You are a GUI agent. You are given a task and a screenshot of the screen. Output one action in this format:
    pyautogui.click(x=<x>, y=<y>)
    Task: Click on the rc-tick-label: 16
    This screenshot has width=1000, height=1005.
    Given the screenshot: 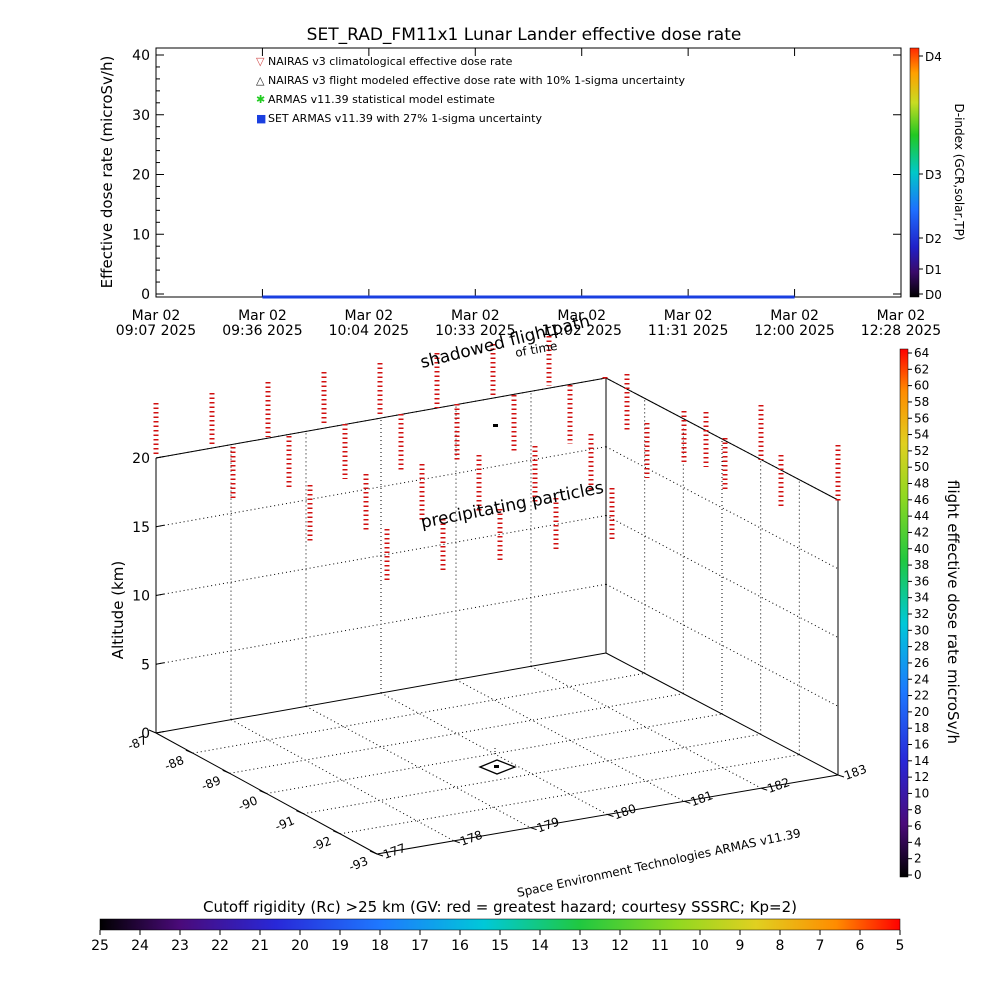 What is the action you would take?
    pyautogui.click(x=460, y=946)
    